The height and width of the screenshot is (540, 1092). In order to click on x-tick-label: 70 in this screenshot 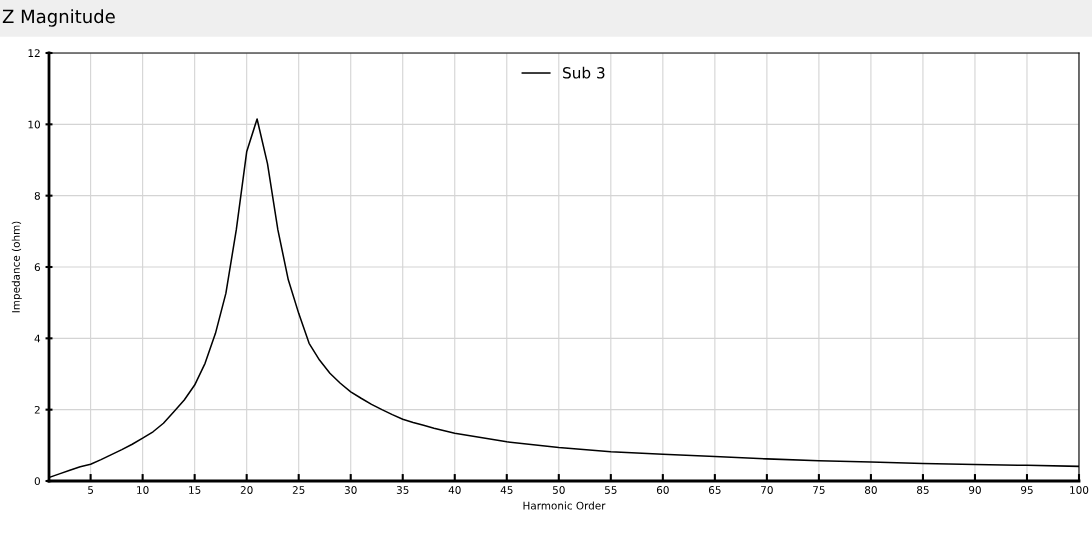, I will do `click(767, 490)`.